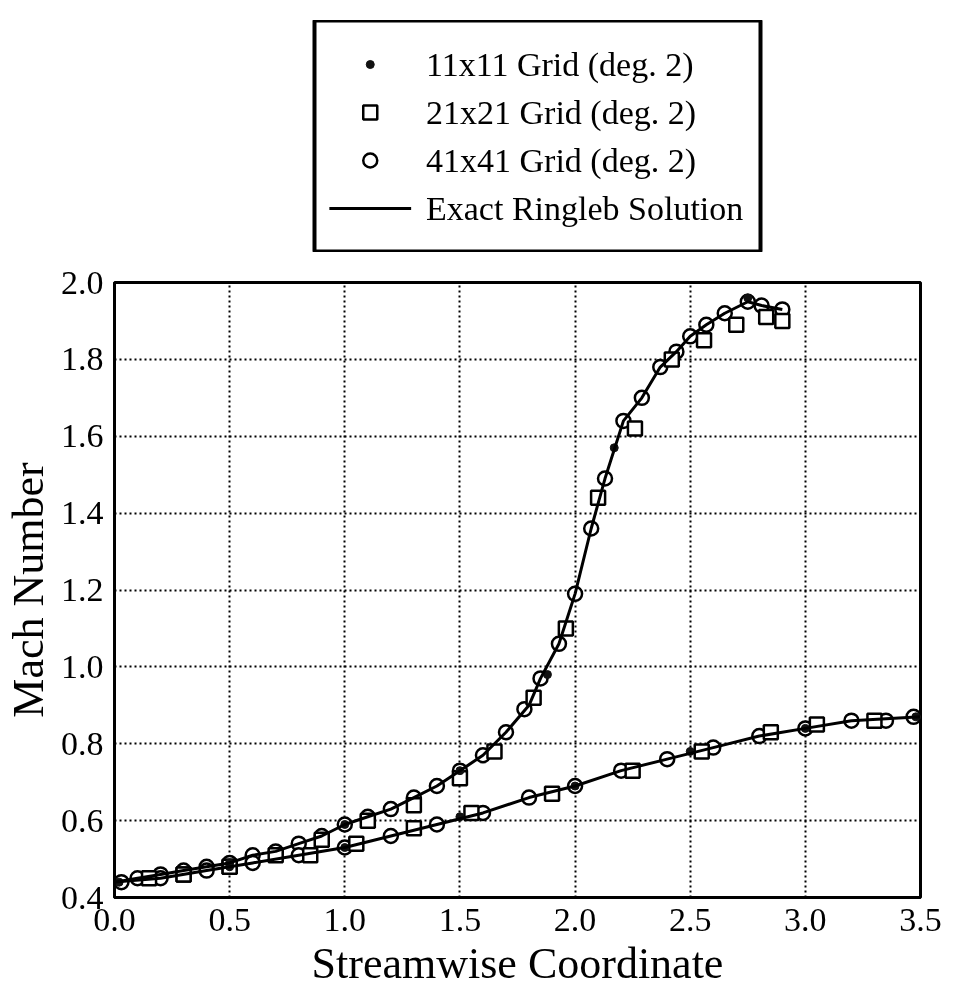 This screenshot has height=1002, width=976. Describe the element at coordinates (460, 919) in the screenshot. I see `x-tick-label: 1.5` at that location.